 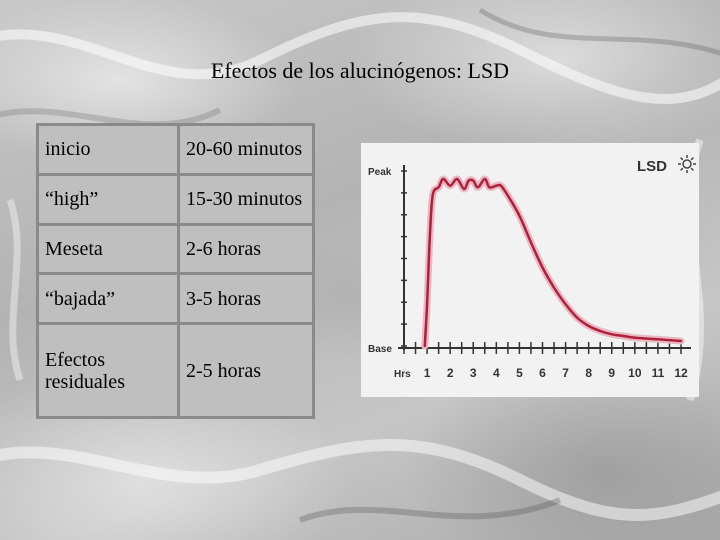 What do you see at coordinates (380, 349) in the screenshot?
I see `y-label-base: Base` at bounding box center [380, 349].